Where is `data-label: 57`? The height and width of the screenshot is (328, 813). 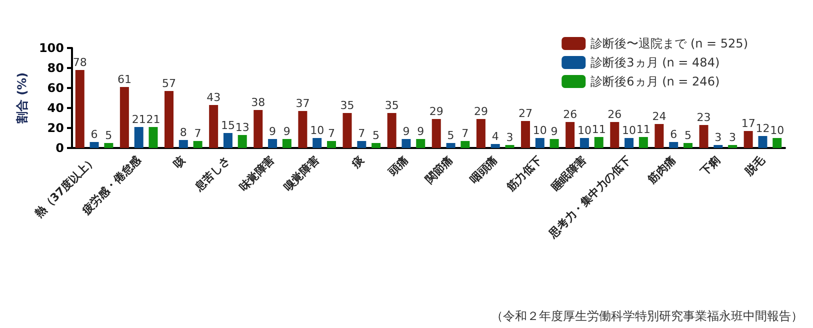
data-label: 57 is located at coordinates (169, 83).